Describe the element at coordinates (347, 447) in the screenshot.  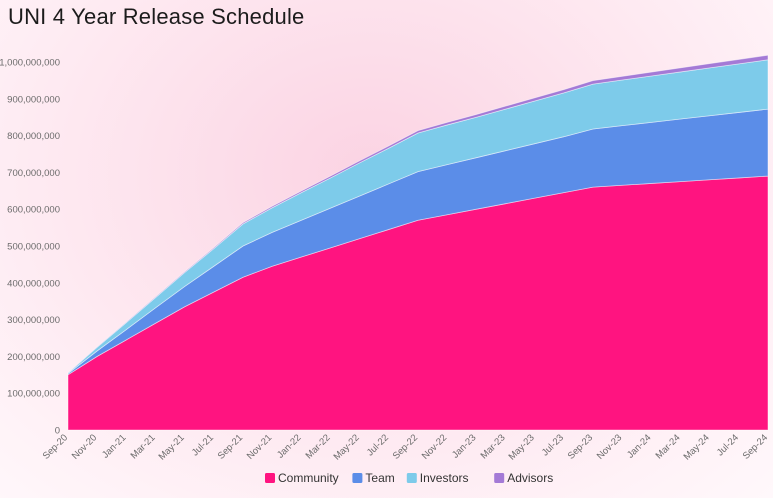
I see `x-tick-label: May-22` at that location.